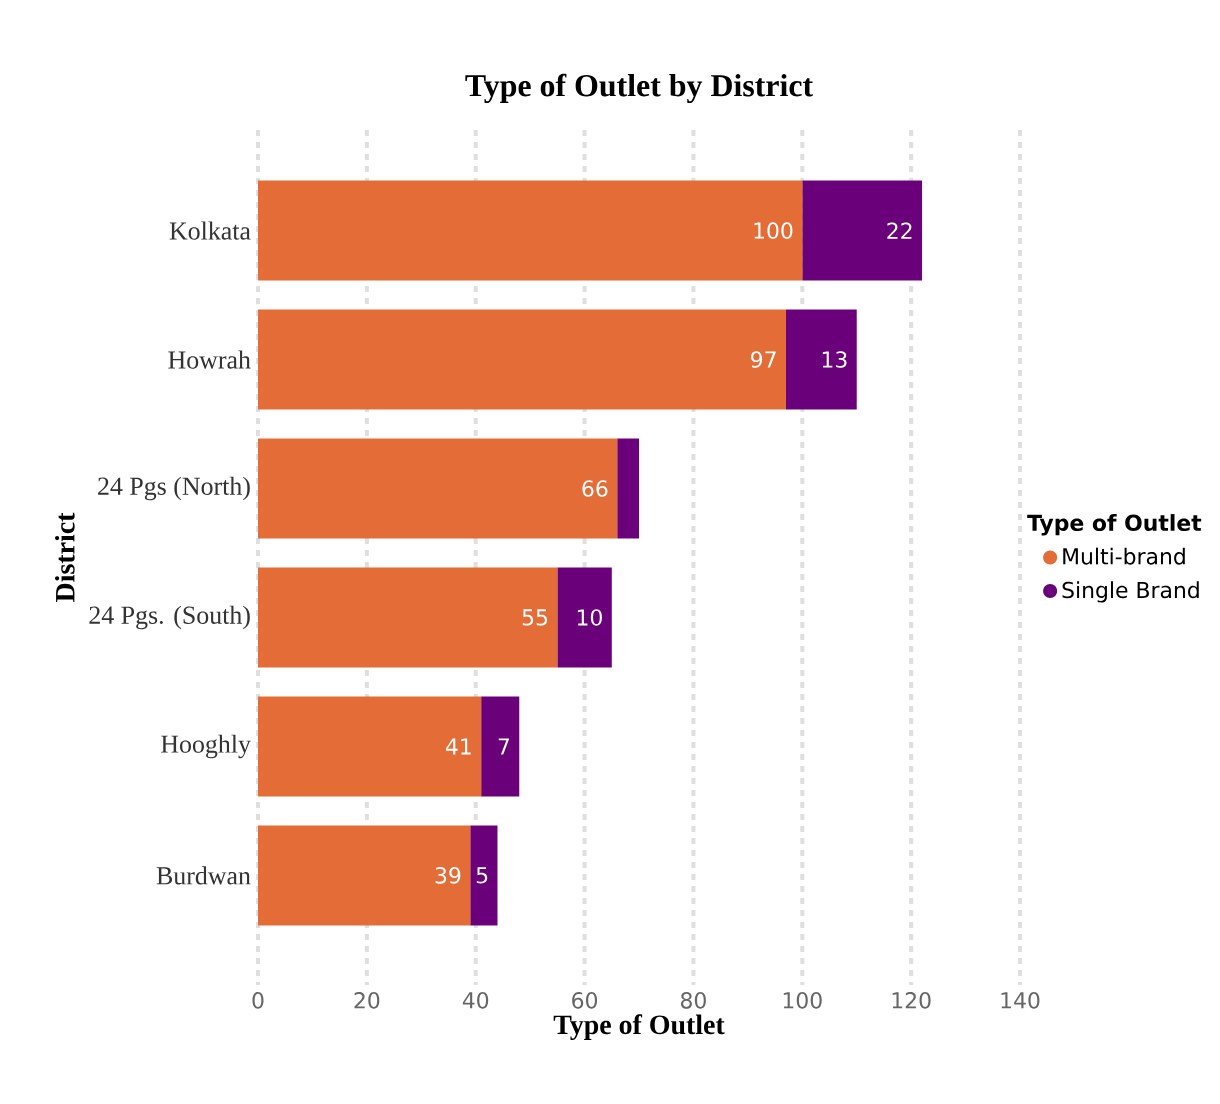 Image resolution: width=1220 pixels, height=1104 pixels. I want to click on legend-title: Type of Outlet, so click(1114, 525).